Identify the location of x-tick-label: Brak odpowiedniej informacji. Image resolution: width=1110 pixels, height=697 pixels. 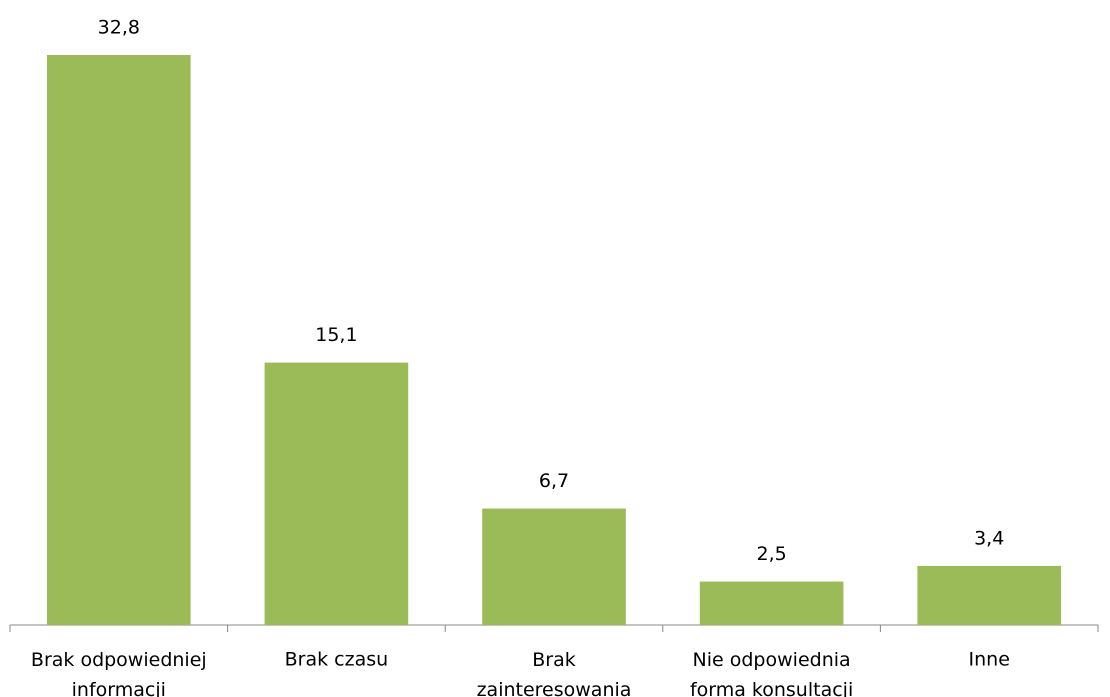
(119, 673).